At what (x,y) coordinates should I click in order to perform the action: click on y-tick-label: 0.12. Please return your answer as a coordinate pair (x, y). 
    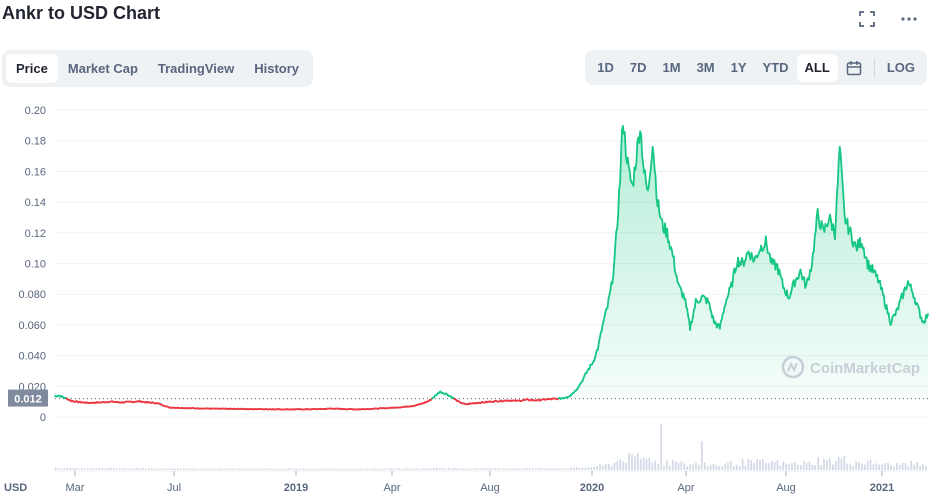
    Looking at the image, I should click on (35, 234).